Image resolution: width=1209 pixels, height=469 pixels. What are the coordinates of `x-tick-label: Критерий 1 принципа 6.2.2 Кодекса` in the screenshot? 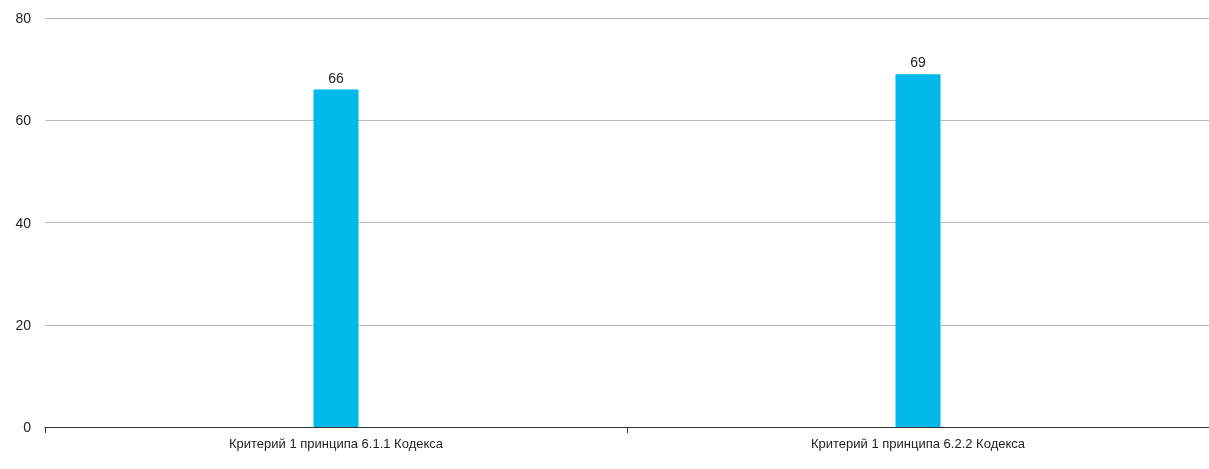 It's located at (918, 443).